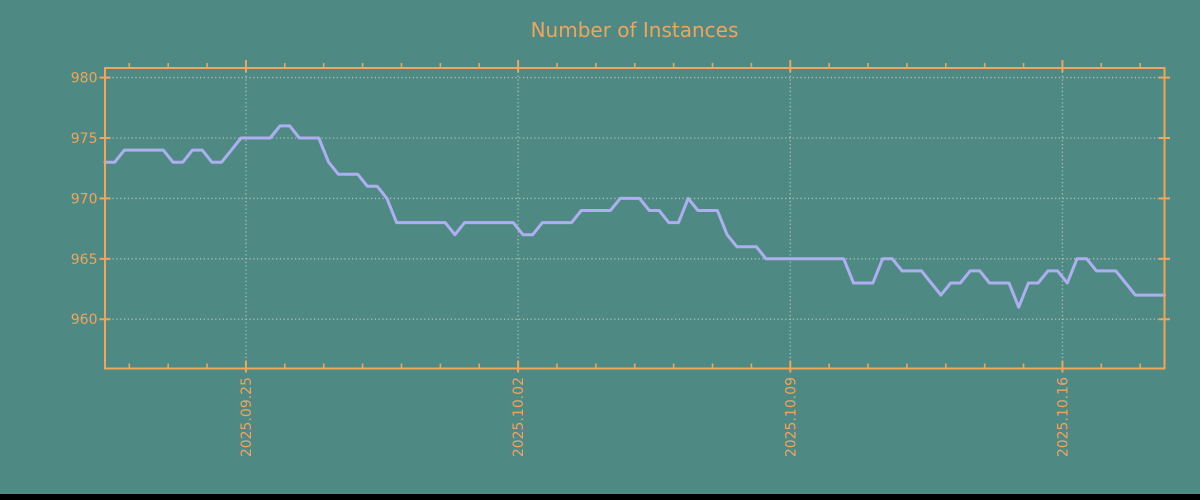 The image size is (1200, 500). Describe the element at coordinates (84, 260) in the screenshot. I see `y-tick-label: 965` at that location.